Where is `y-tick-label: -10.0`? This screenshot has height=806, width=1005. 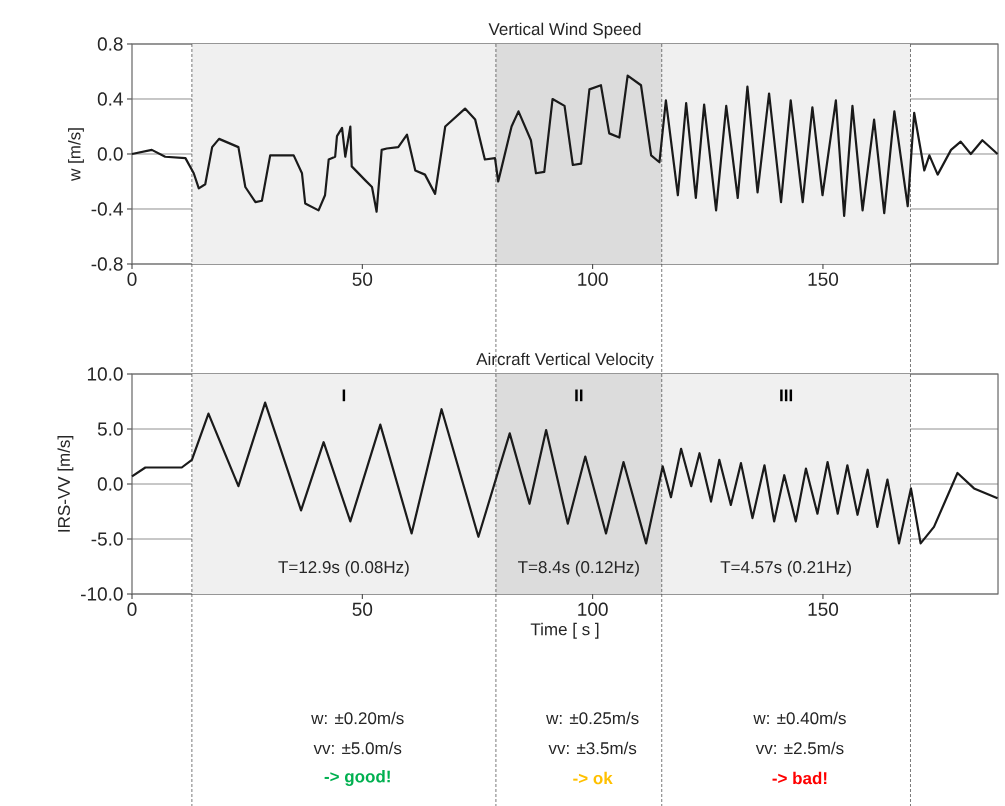 y-tick-label: -10.0 is located at coordinates (102, 594).